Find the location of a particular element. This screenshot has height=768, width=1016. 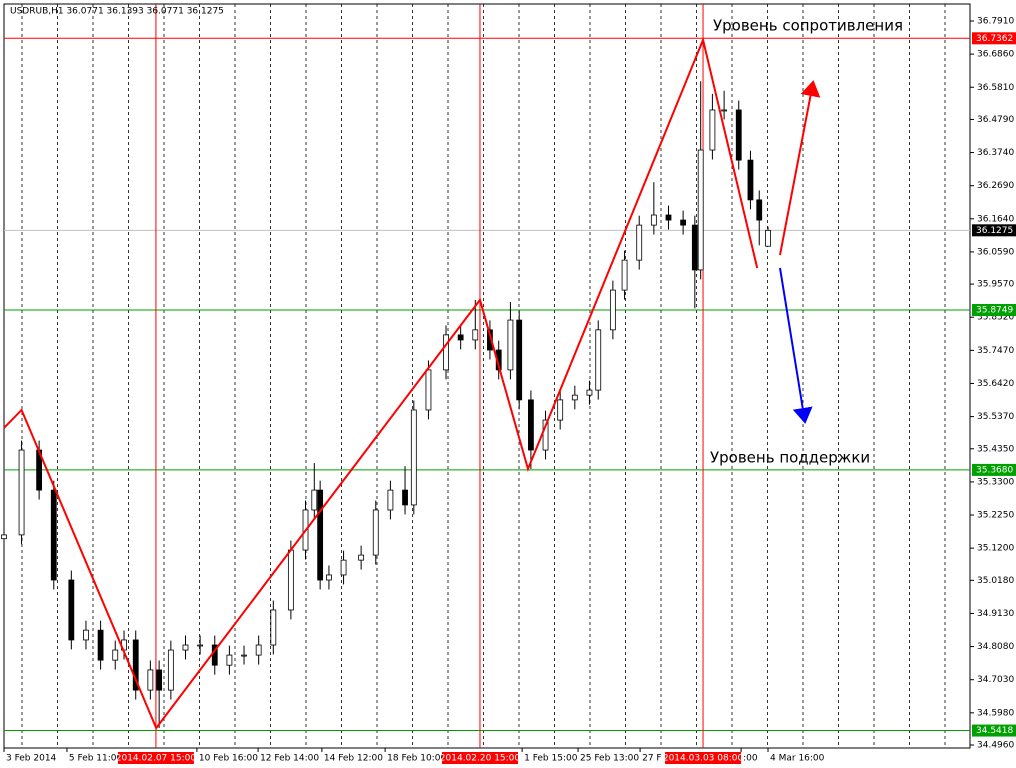

y-tick-label: 36.7910 is located at coordinates (995, 22).